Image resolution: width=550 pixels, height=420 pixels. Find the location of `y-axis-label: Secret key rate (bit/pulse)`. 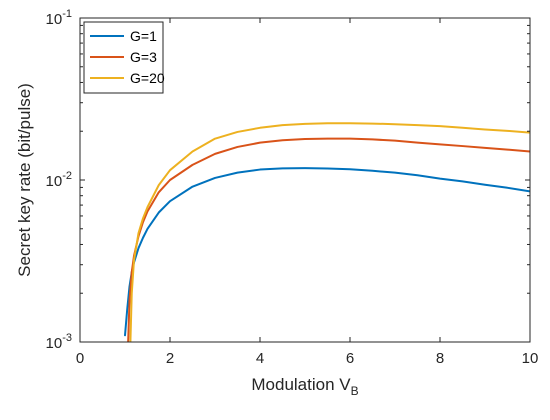

y-axis-label: Secret key rate (bit/pulse) is located at coordinates (24, 180).